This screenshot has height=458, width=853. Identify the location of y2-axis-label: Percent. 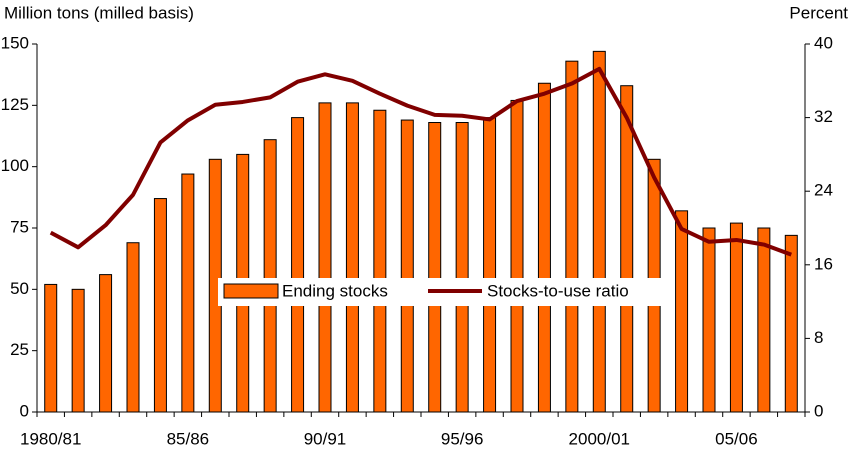
(818, 12).